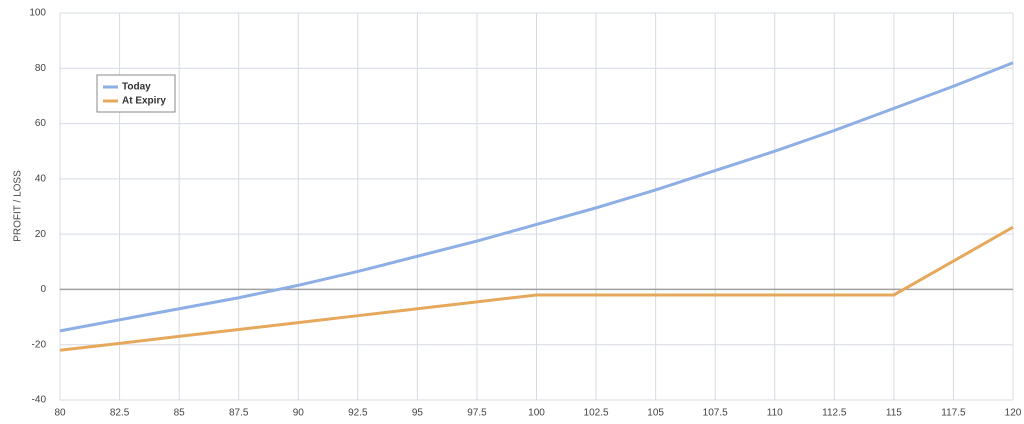 This screenshot has height=424, width=1024. What do you see at coordinates (655, 413) in the screenshot?
I see `x-tick-label: 105` at bounding box center [655, 413].